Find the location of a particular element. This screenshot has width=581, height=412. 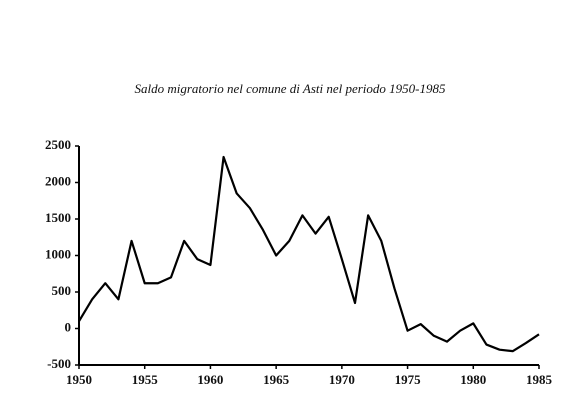

x-tick-label: 1950 is located at coordinates (79, 379).